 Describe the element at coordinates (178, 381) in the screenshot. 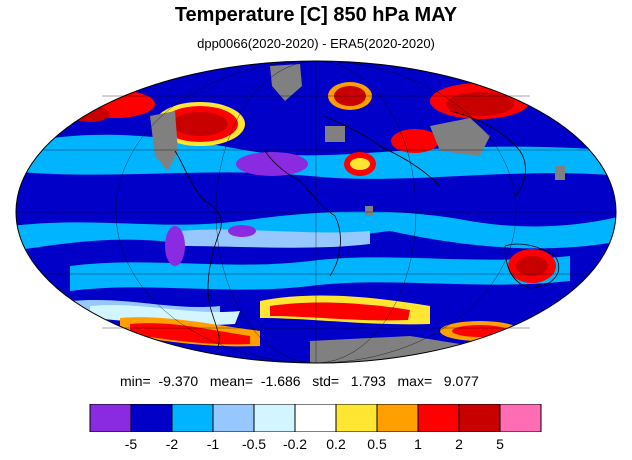

I see `min-value: -9.370` at that location.